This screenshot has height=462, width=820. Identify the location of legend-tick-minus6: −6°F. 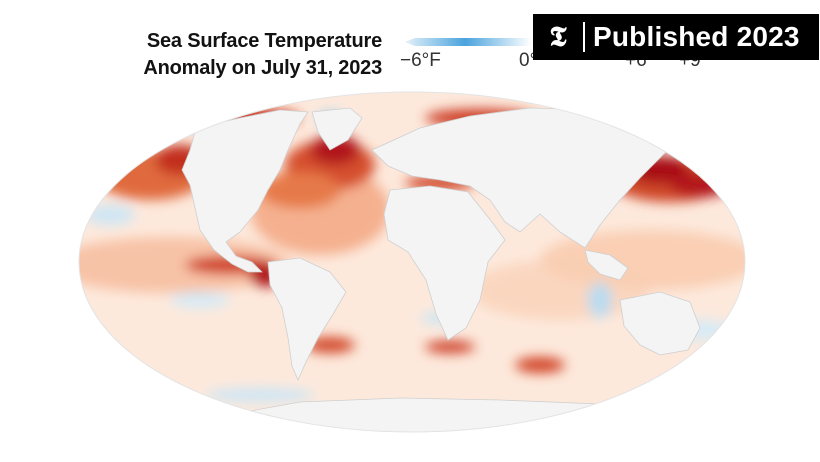
(420, 60).